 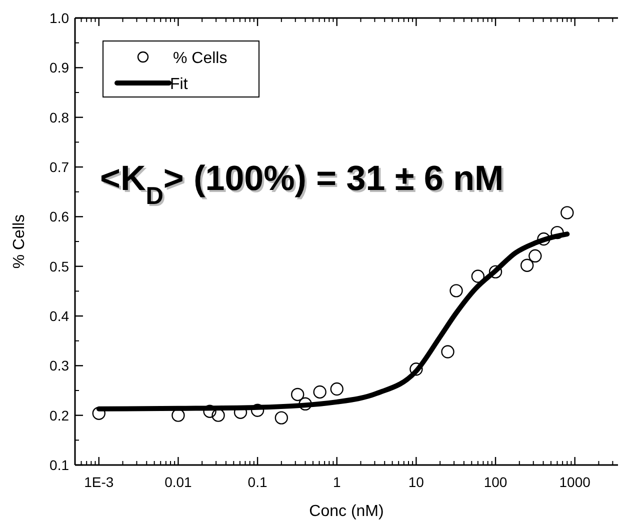 What do you see at coordinates (304, 186) in the screenshot?
I see `annotation: <K$_{D}$> (100%) = 31 ± 6 nM` at bounding box center [304, 186].